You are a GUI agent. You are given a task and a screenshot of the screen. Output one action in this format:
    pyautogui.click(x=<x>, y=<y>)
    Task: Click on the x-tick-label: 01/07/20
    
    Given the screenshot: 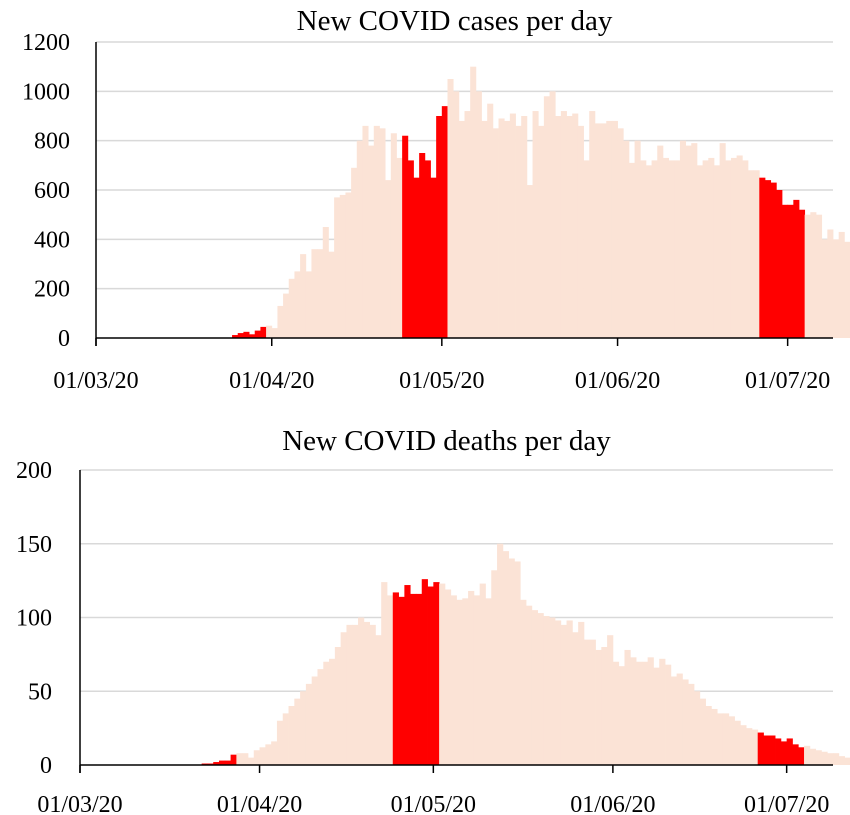 What is the action you would take?
    pyautogui.click(x=786, y=803)
    